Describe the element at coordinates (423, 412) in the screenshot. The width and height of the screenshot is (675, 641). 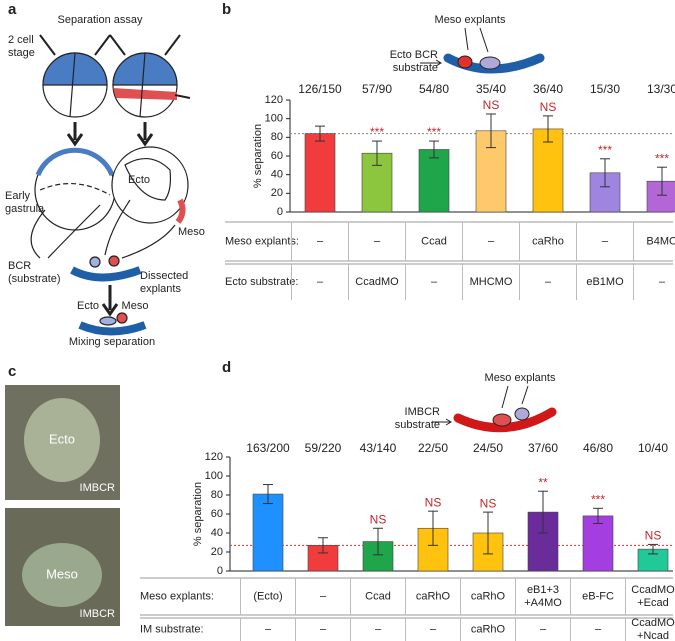
I see `schematic-label: IMBCR` at that location.